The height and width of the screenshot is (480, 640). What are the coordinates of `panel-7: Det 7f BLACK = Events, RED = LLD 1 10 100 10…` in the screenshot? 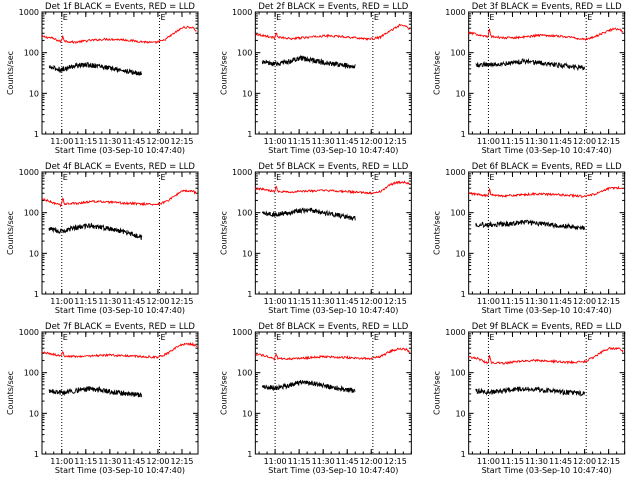 It's located at (102, 398).